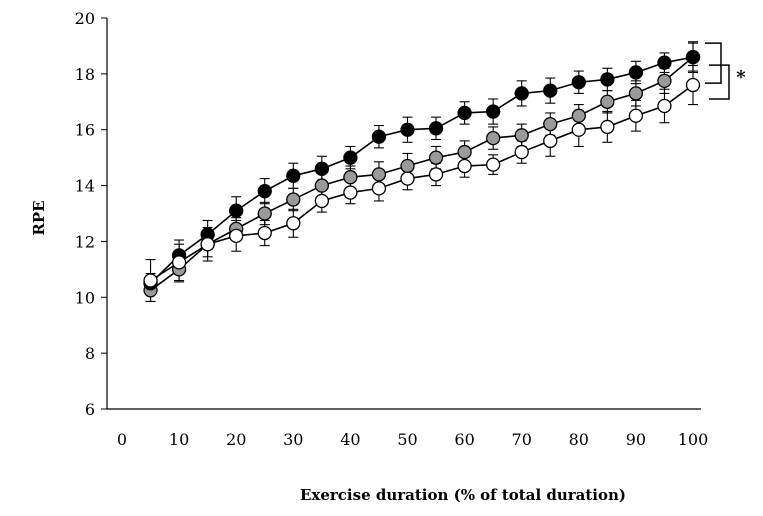 The height and width of the screenshot is (516, 763). I want to click on x-tick-label: 90, so click(636, 439).